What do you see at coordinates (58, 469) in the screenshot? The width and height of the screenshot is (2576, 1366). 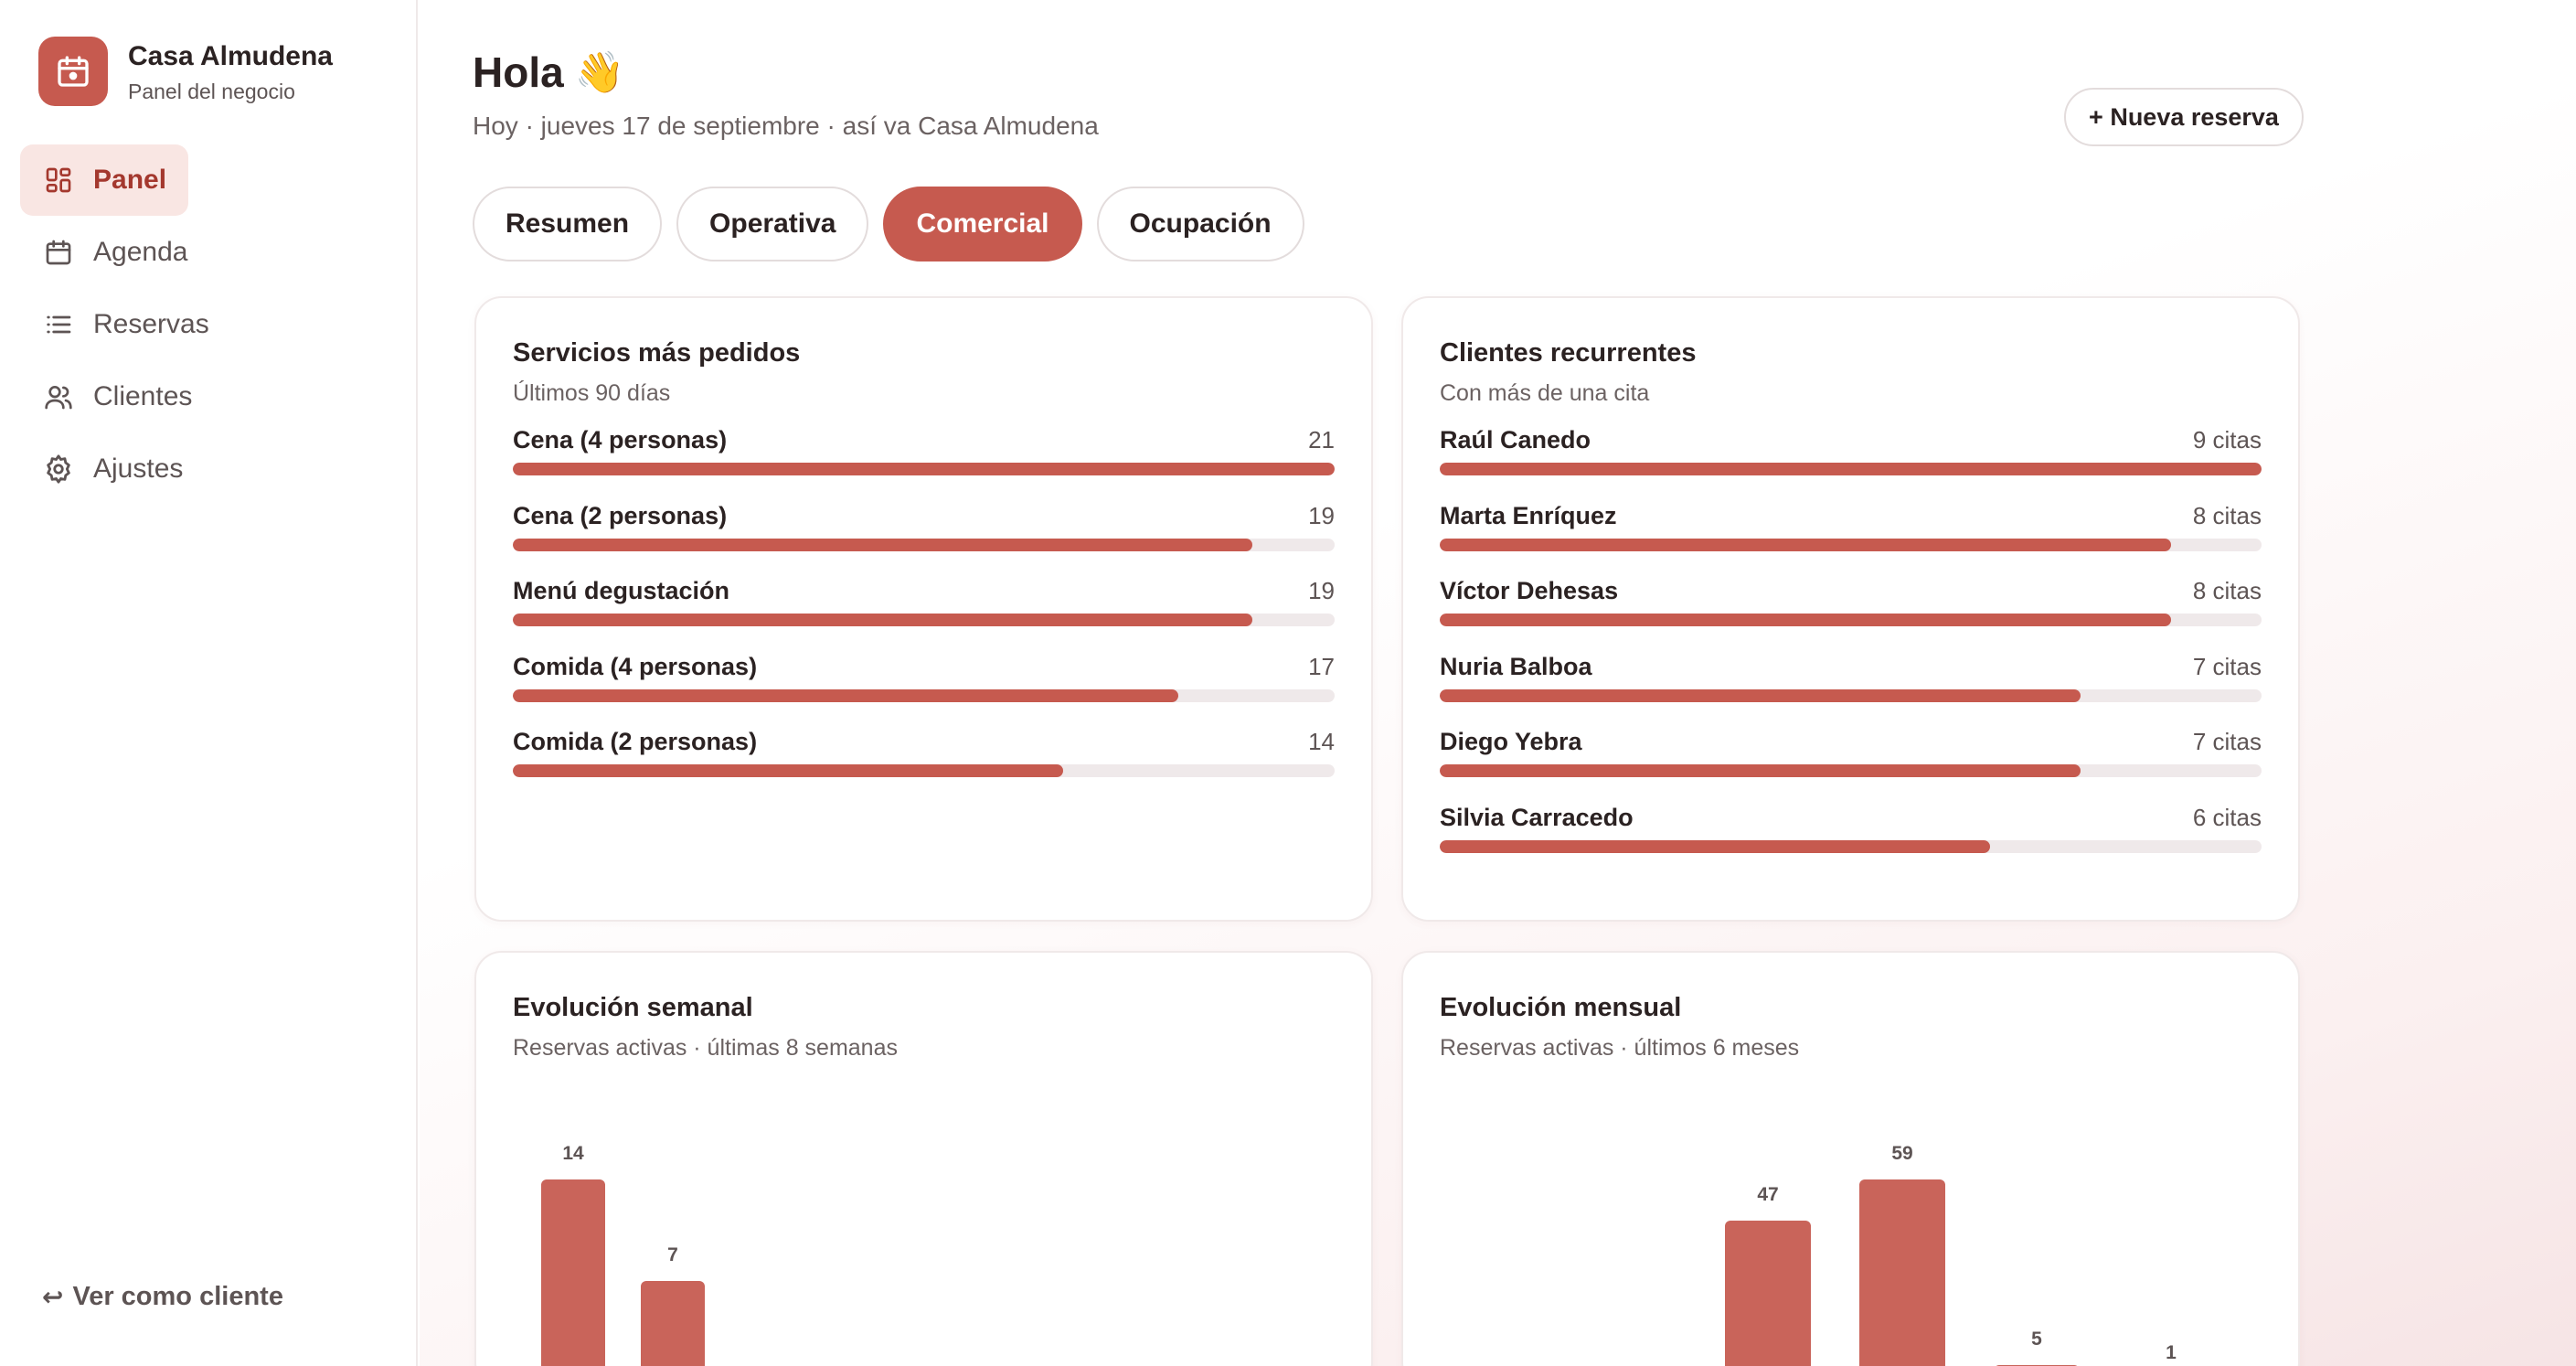 I see `gear-icon` at bounding box center [58, 469].